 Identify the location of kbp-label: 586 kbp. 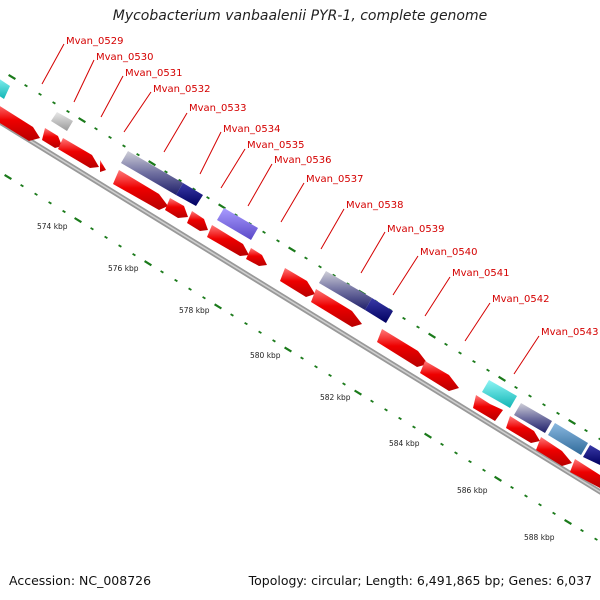
(472, 490).